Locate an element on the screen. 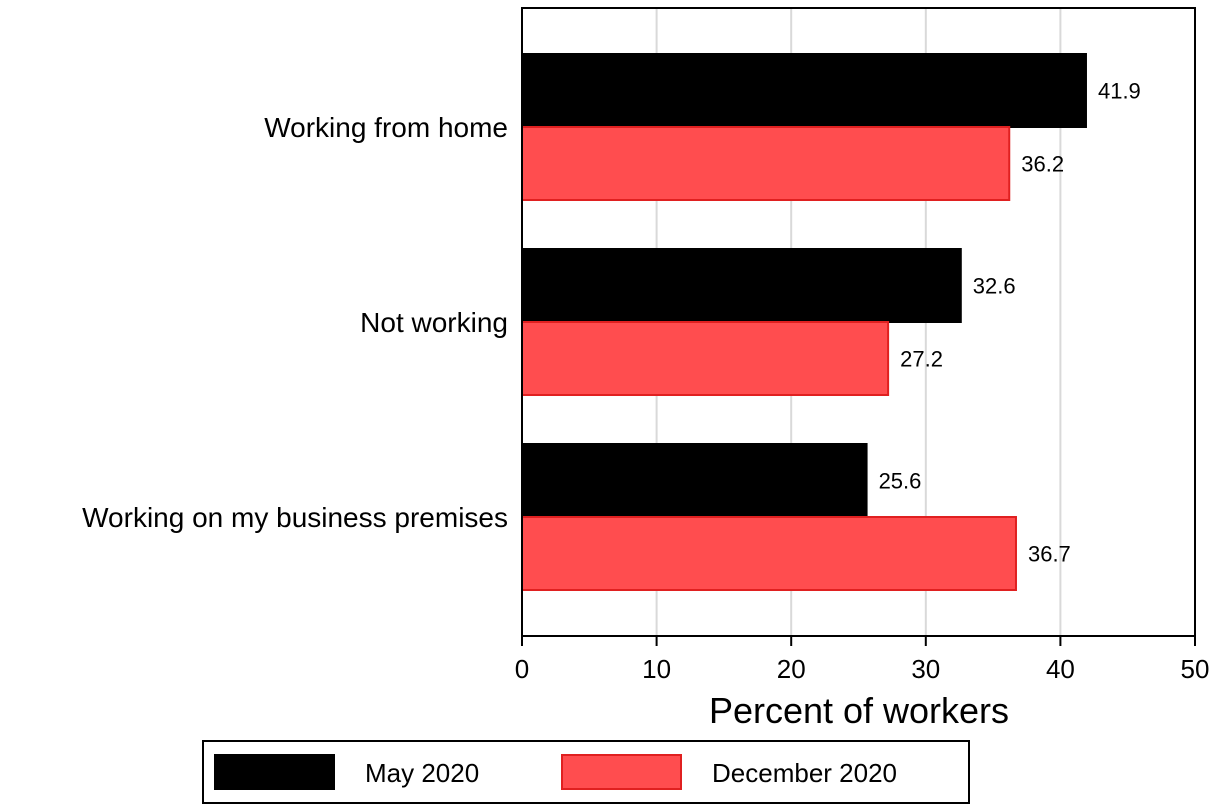 Image resolution: width=1209 pixels, height=812 pixels. x-tick-label-2: 20 is located at coordinates (791, 669).